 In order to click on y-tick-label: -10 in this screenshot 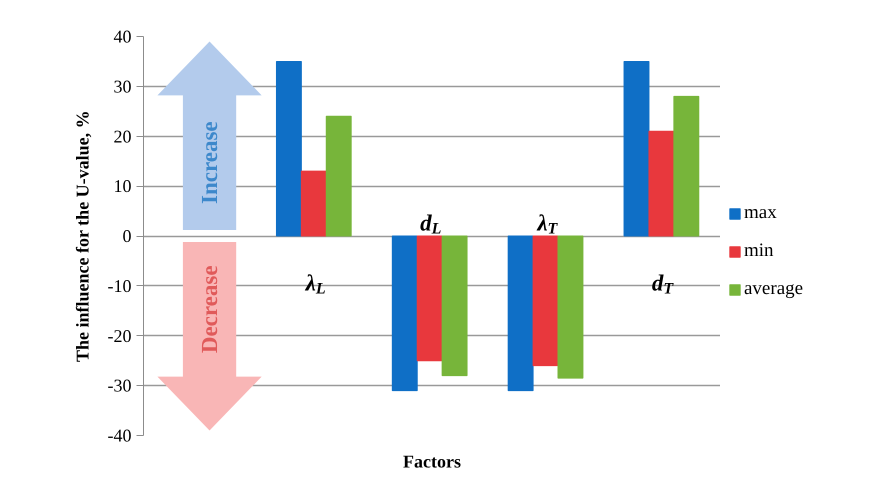, I will do `click(120, 286)`.